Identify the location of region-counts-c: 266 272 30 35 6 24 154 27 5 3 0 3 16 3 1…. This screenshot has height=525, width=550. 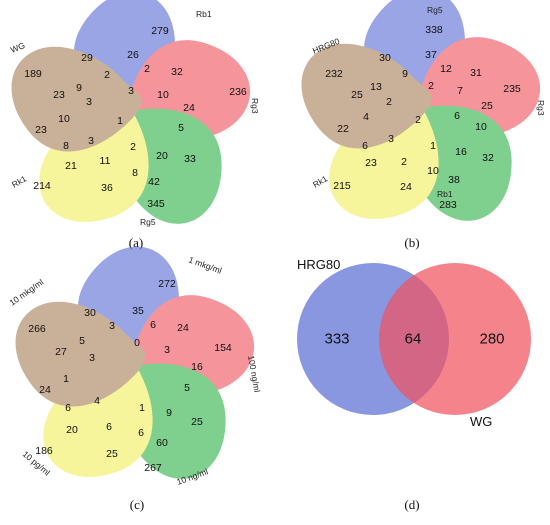
(130, 376).